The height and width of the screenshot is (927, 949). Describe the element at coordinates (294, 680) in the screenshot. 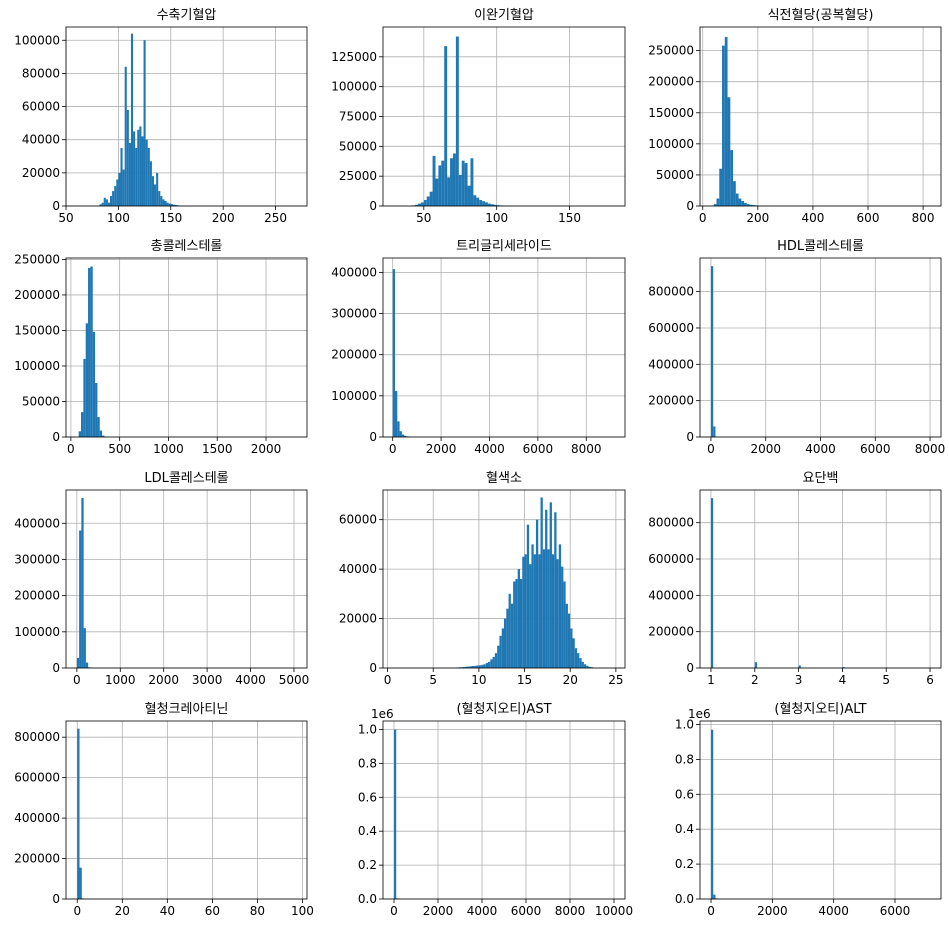

I see `x-tick-label: 5000` at that location.